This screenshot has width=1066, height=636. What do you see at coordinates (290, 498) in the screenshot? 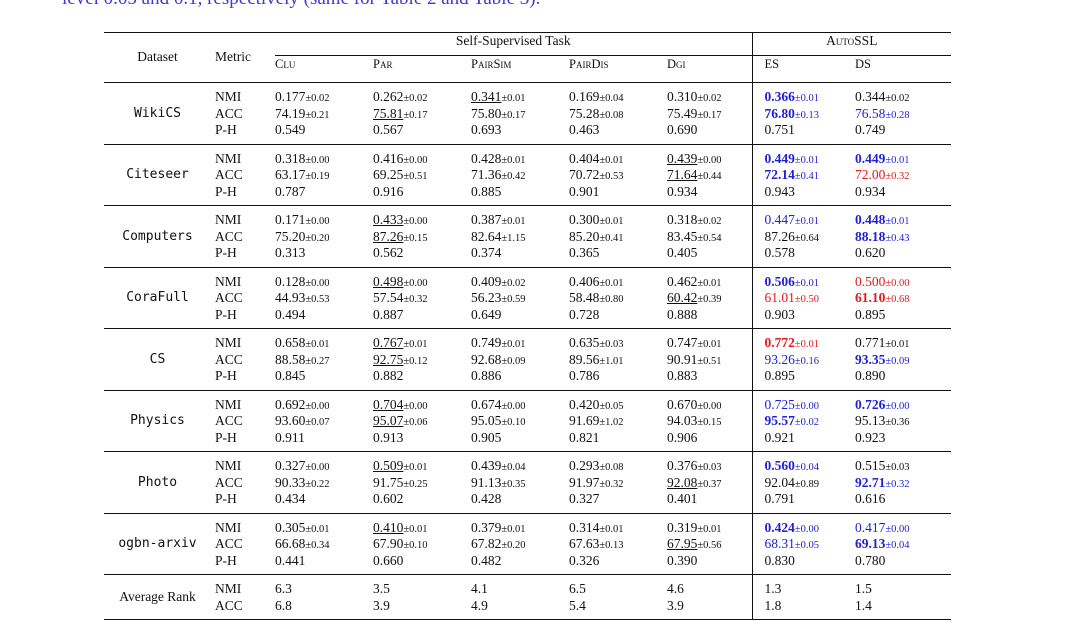
I see `cell-mean: 0.434` at bounding box center [290, 498].